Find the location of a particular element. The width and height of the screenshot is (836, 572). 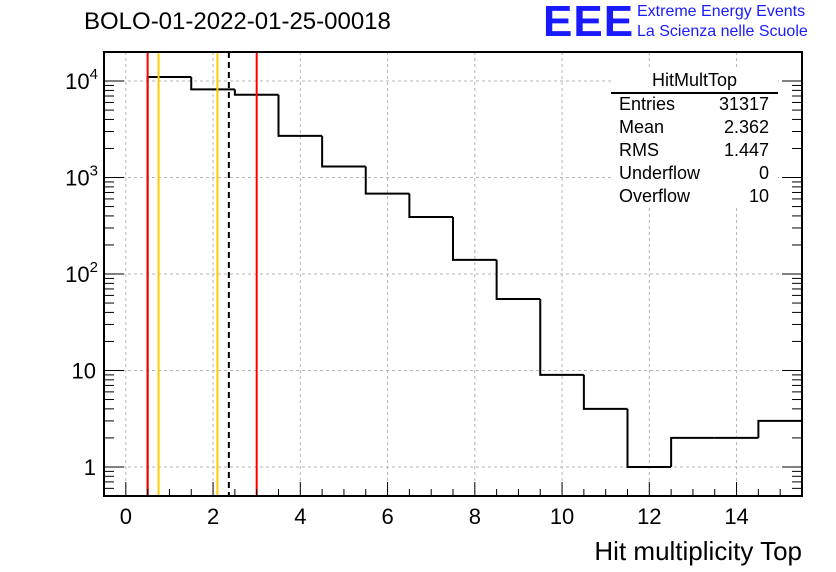

stats-label: Underflow is located at coordinates (660, 173).